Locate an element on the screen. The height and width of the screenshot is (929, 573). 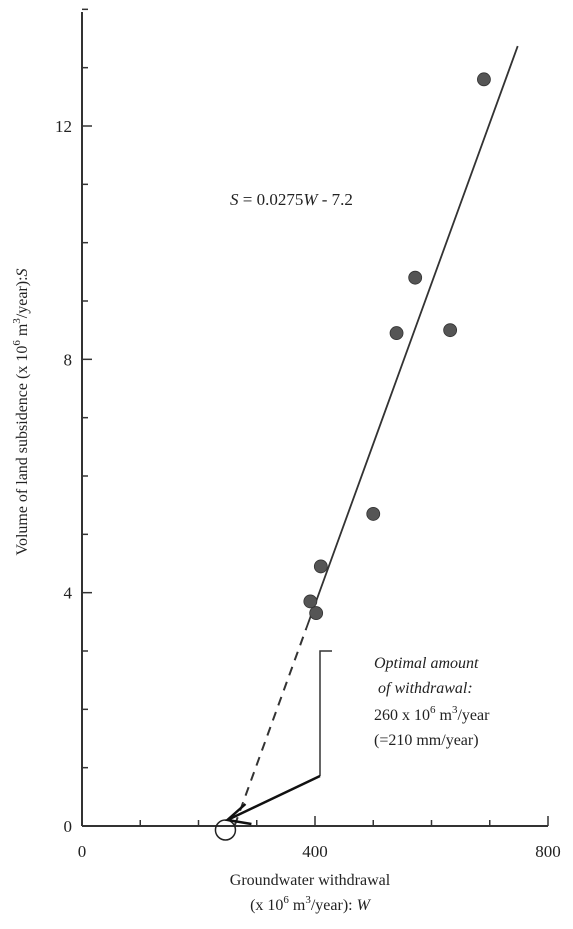
y-tick-label: 0 is located at coordinates (68, 826).